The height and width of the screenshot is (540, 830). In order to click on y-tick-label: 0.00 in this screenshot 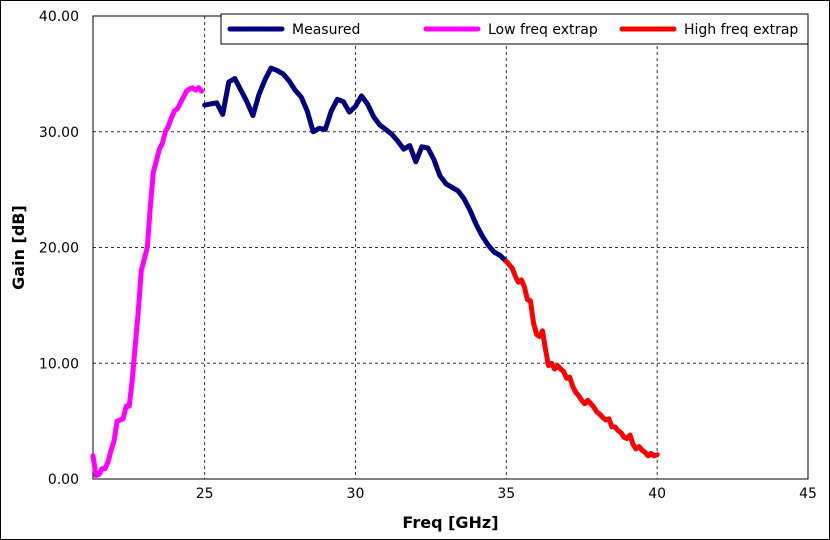, I will do `click(63, 480)`.